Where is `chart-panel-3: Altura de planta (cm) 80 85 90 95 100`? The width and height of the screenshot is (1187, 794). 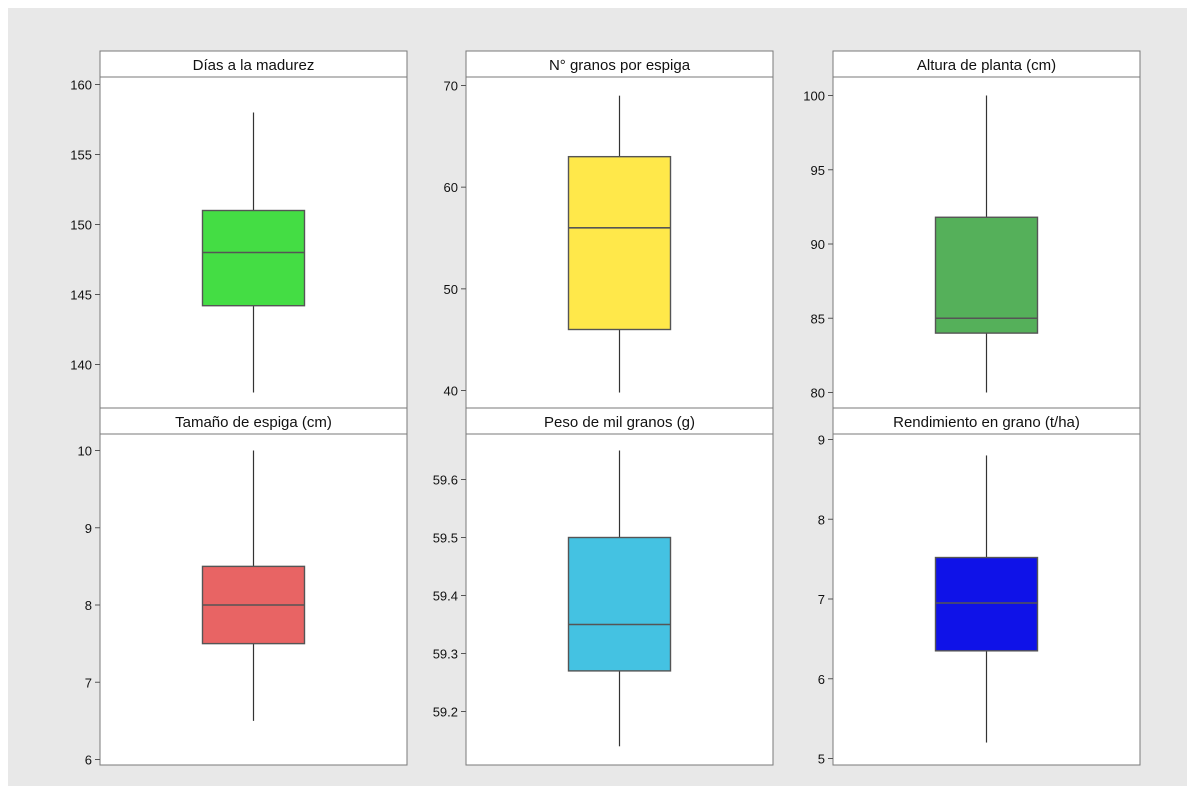
chart-panel-3: Altura de planta (cm) 80 85 90 95 100 is located at coordinates (972, 229).